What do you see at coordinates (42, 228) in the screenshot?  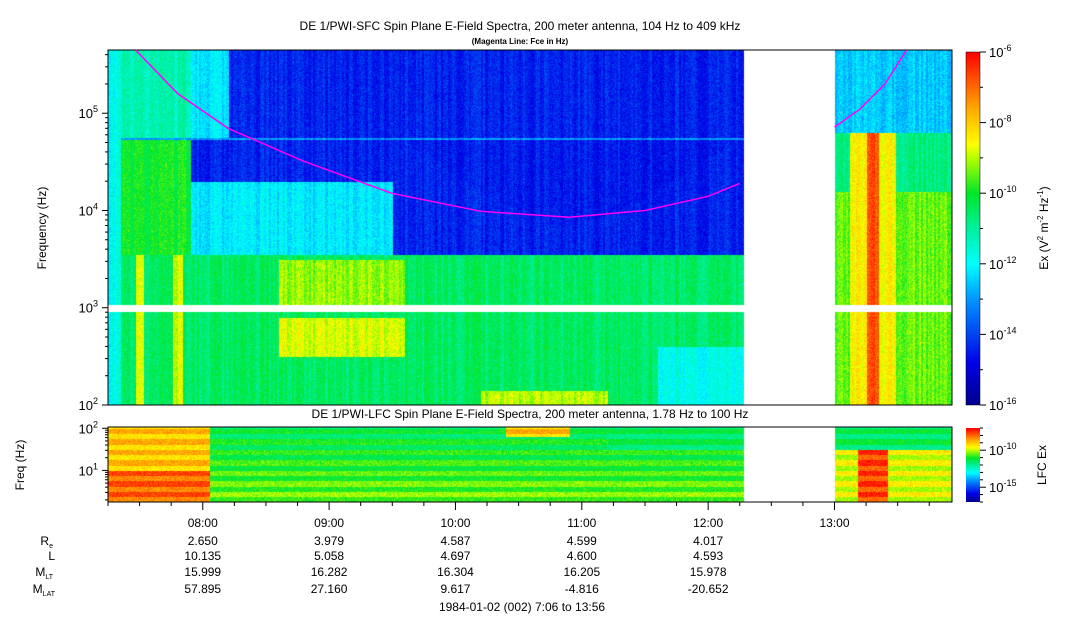 I see `y-axis-label: Frequency (Hz)` at bounding box center [42, 228].